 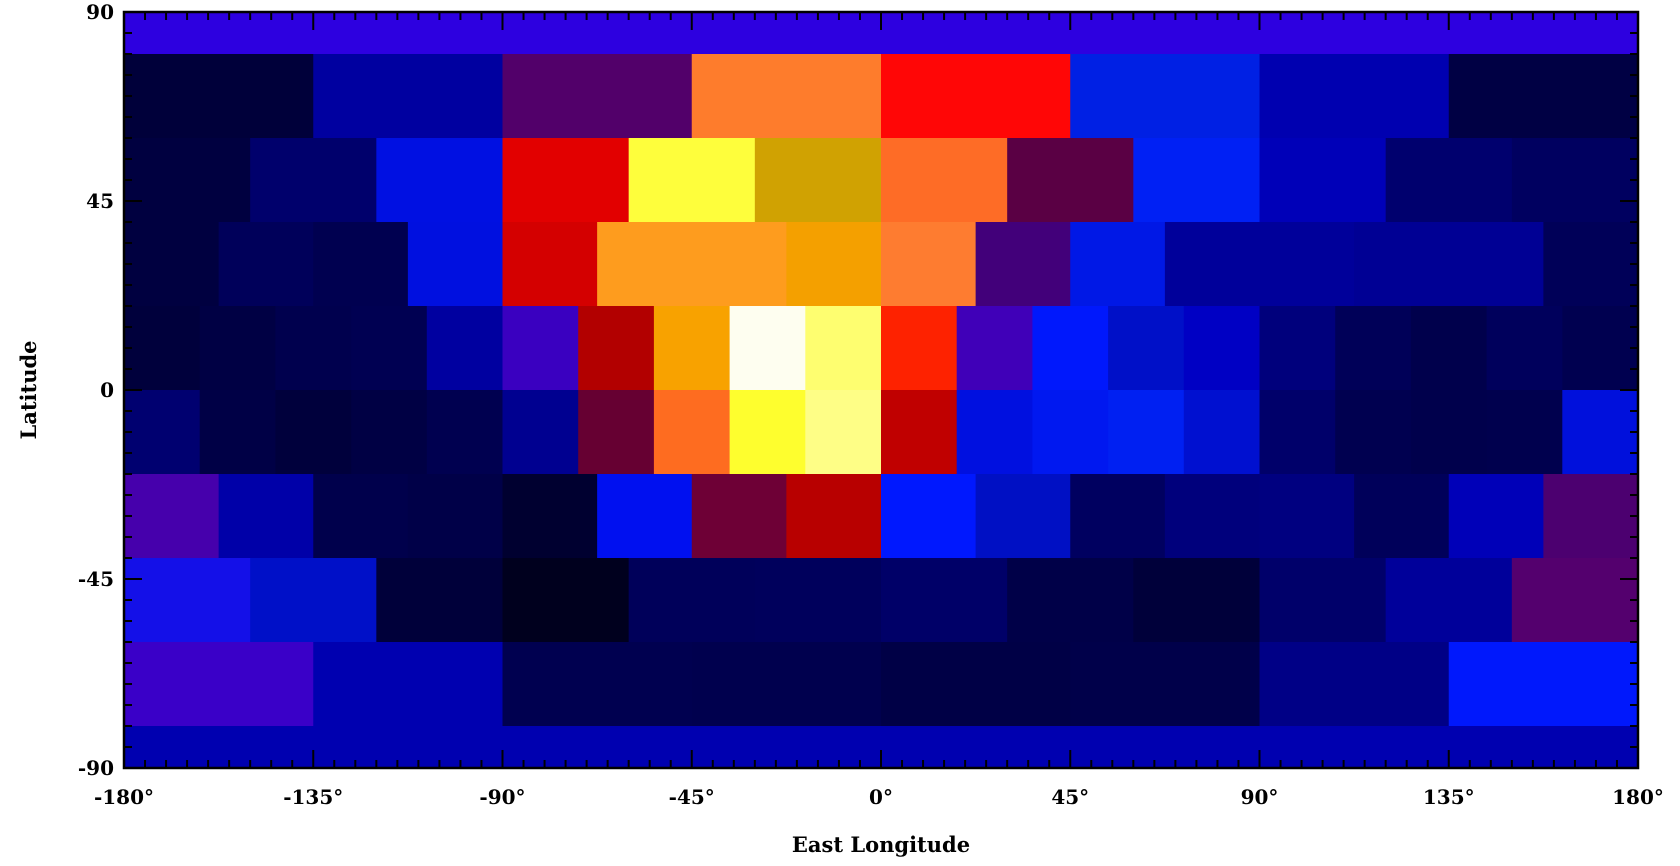 What do you see at coordinates (1449, 797) in the screenshot?
I see `x-tick-label: 135°` at bounding box center [1449, 797].